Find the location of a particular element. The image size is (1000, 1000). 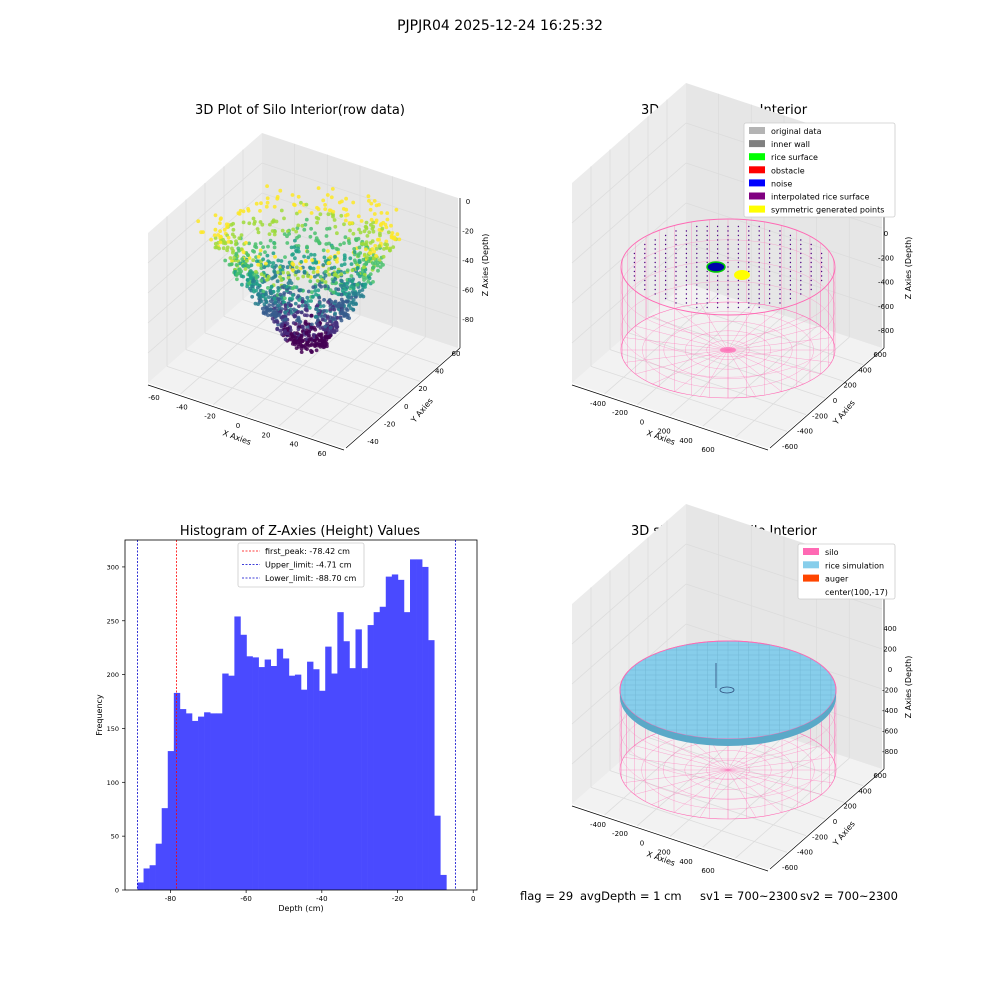

simulation-legend-swatch is located at coordinates (811, 578).